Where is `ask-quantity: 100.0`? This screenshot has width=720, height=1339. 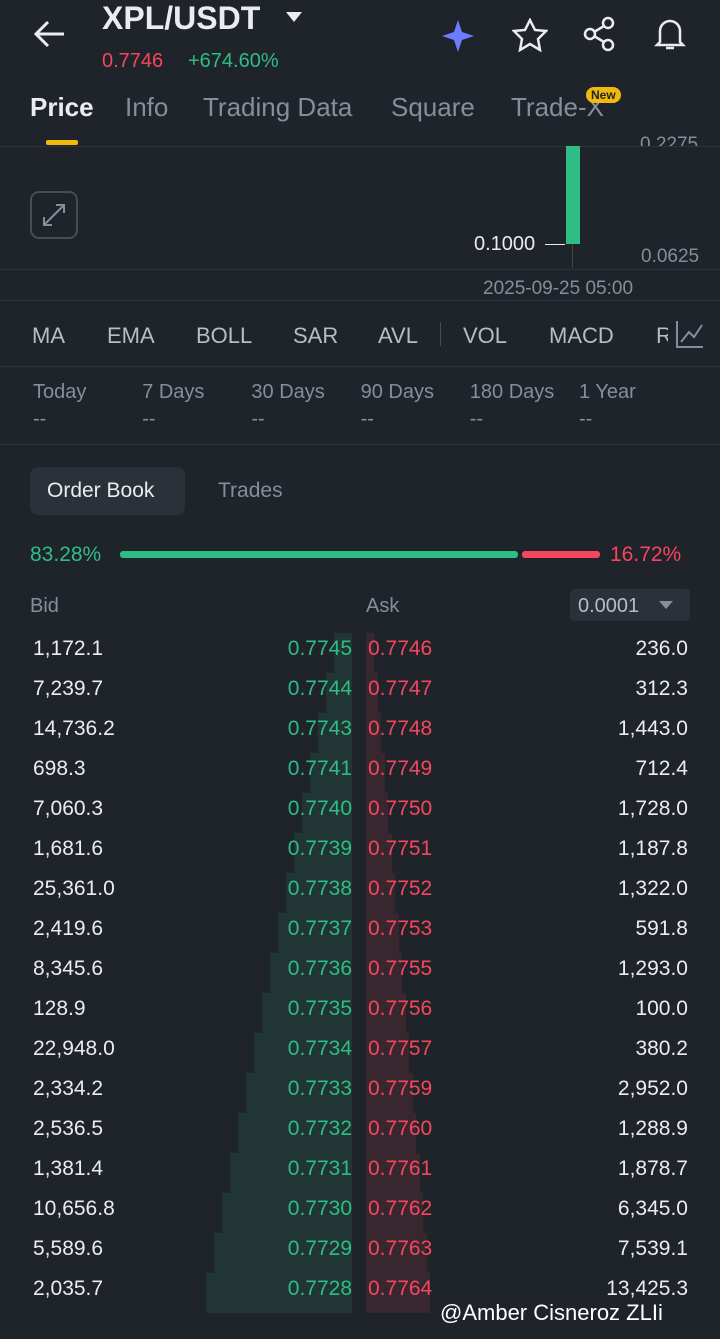 ask-quantity: 100.0 is located at coordinates (661, 1008).